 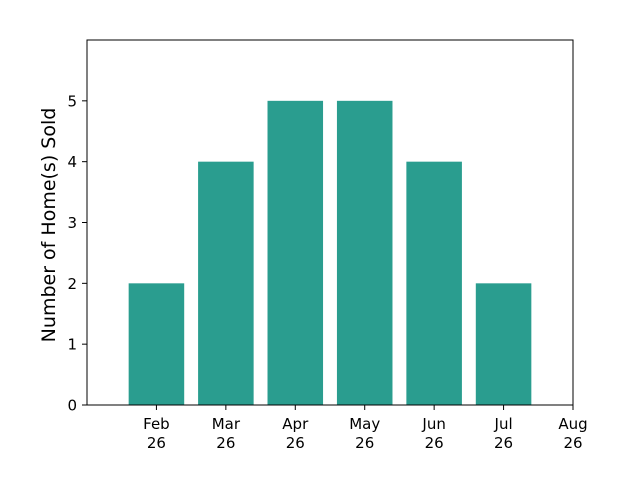 I want to click on x-axis-ticks: Feb 26 Mar 26 Apr 26 May 26 Jun 26 Jul 26 Aug 26, so click(x=365, y=428).